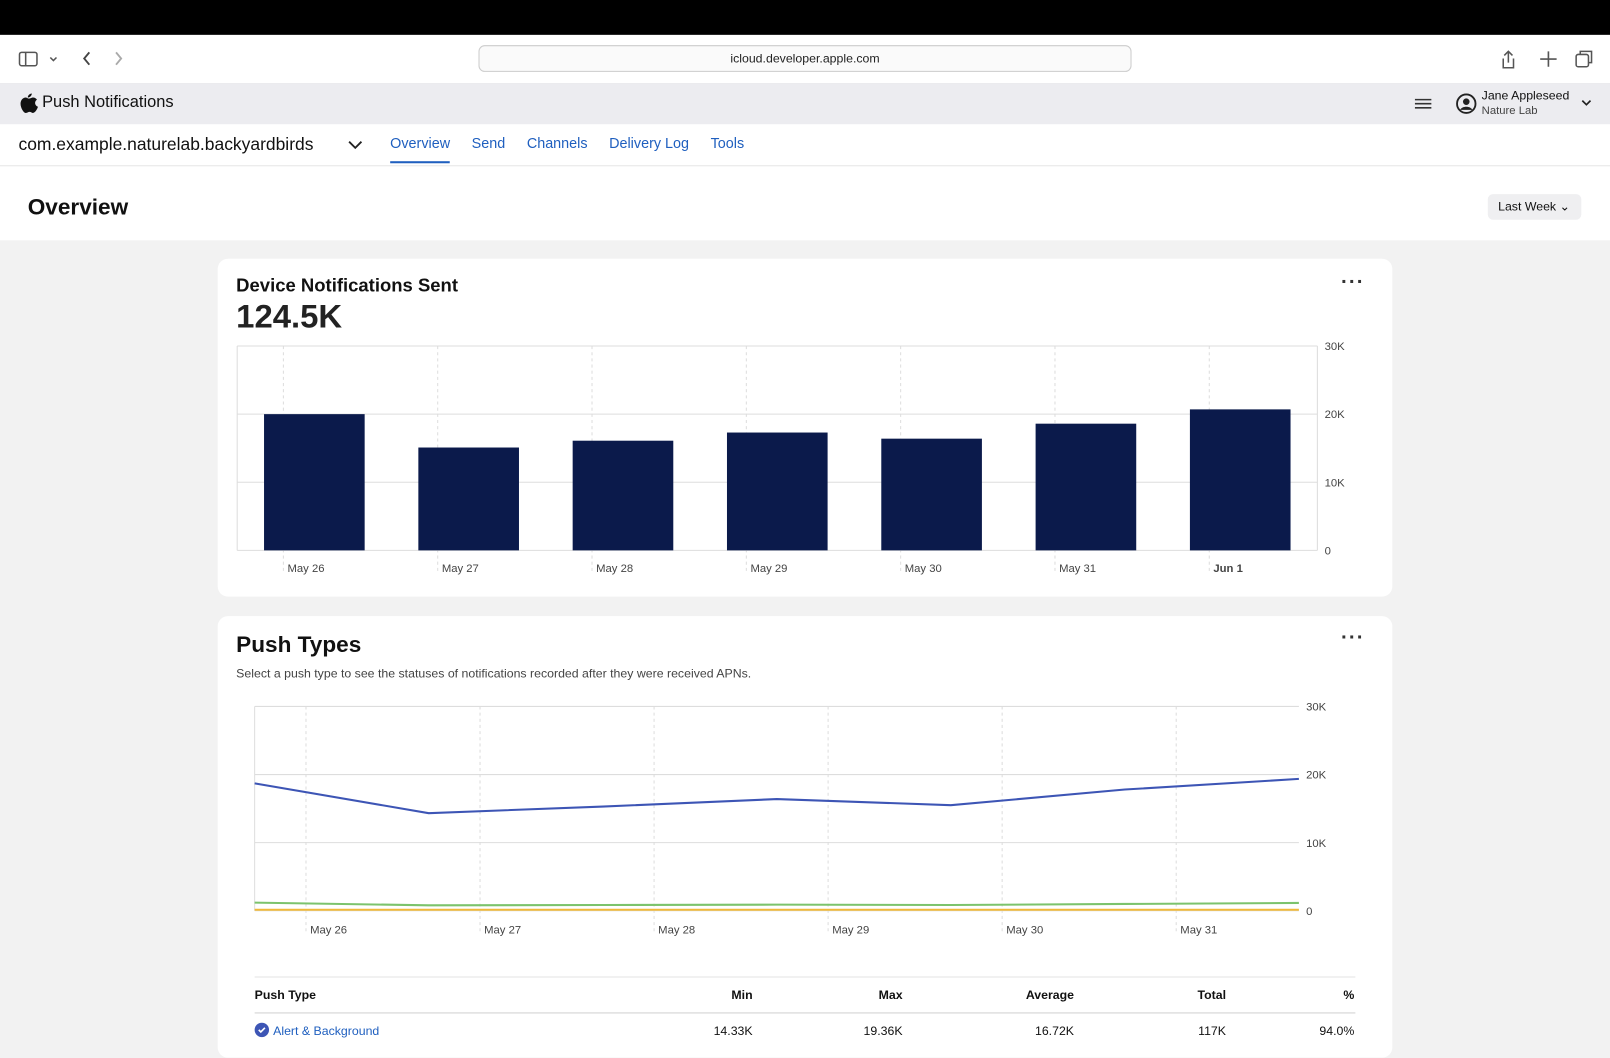 This screenshot has height=1058, width=1610. I want to click on x-tick-label: Jun 1, so click(1227, 569).